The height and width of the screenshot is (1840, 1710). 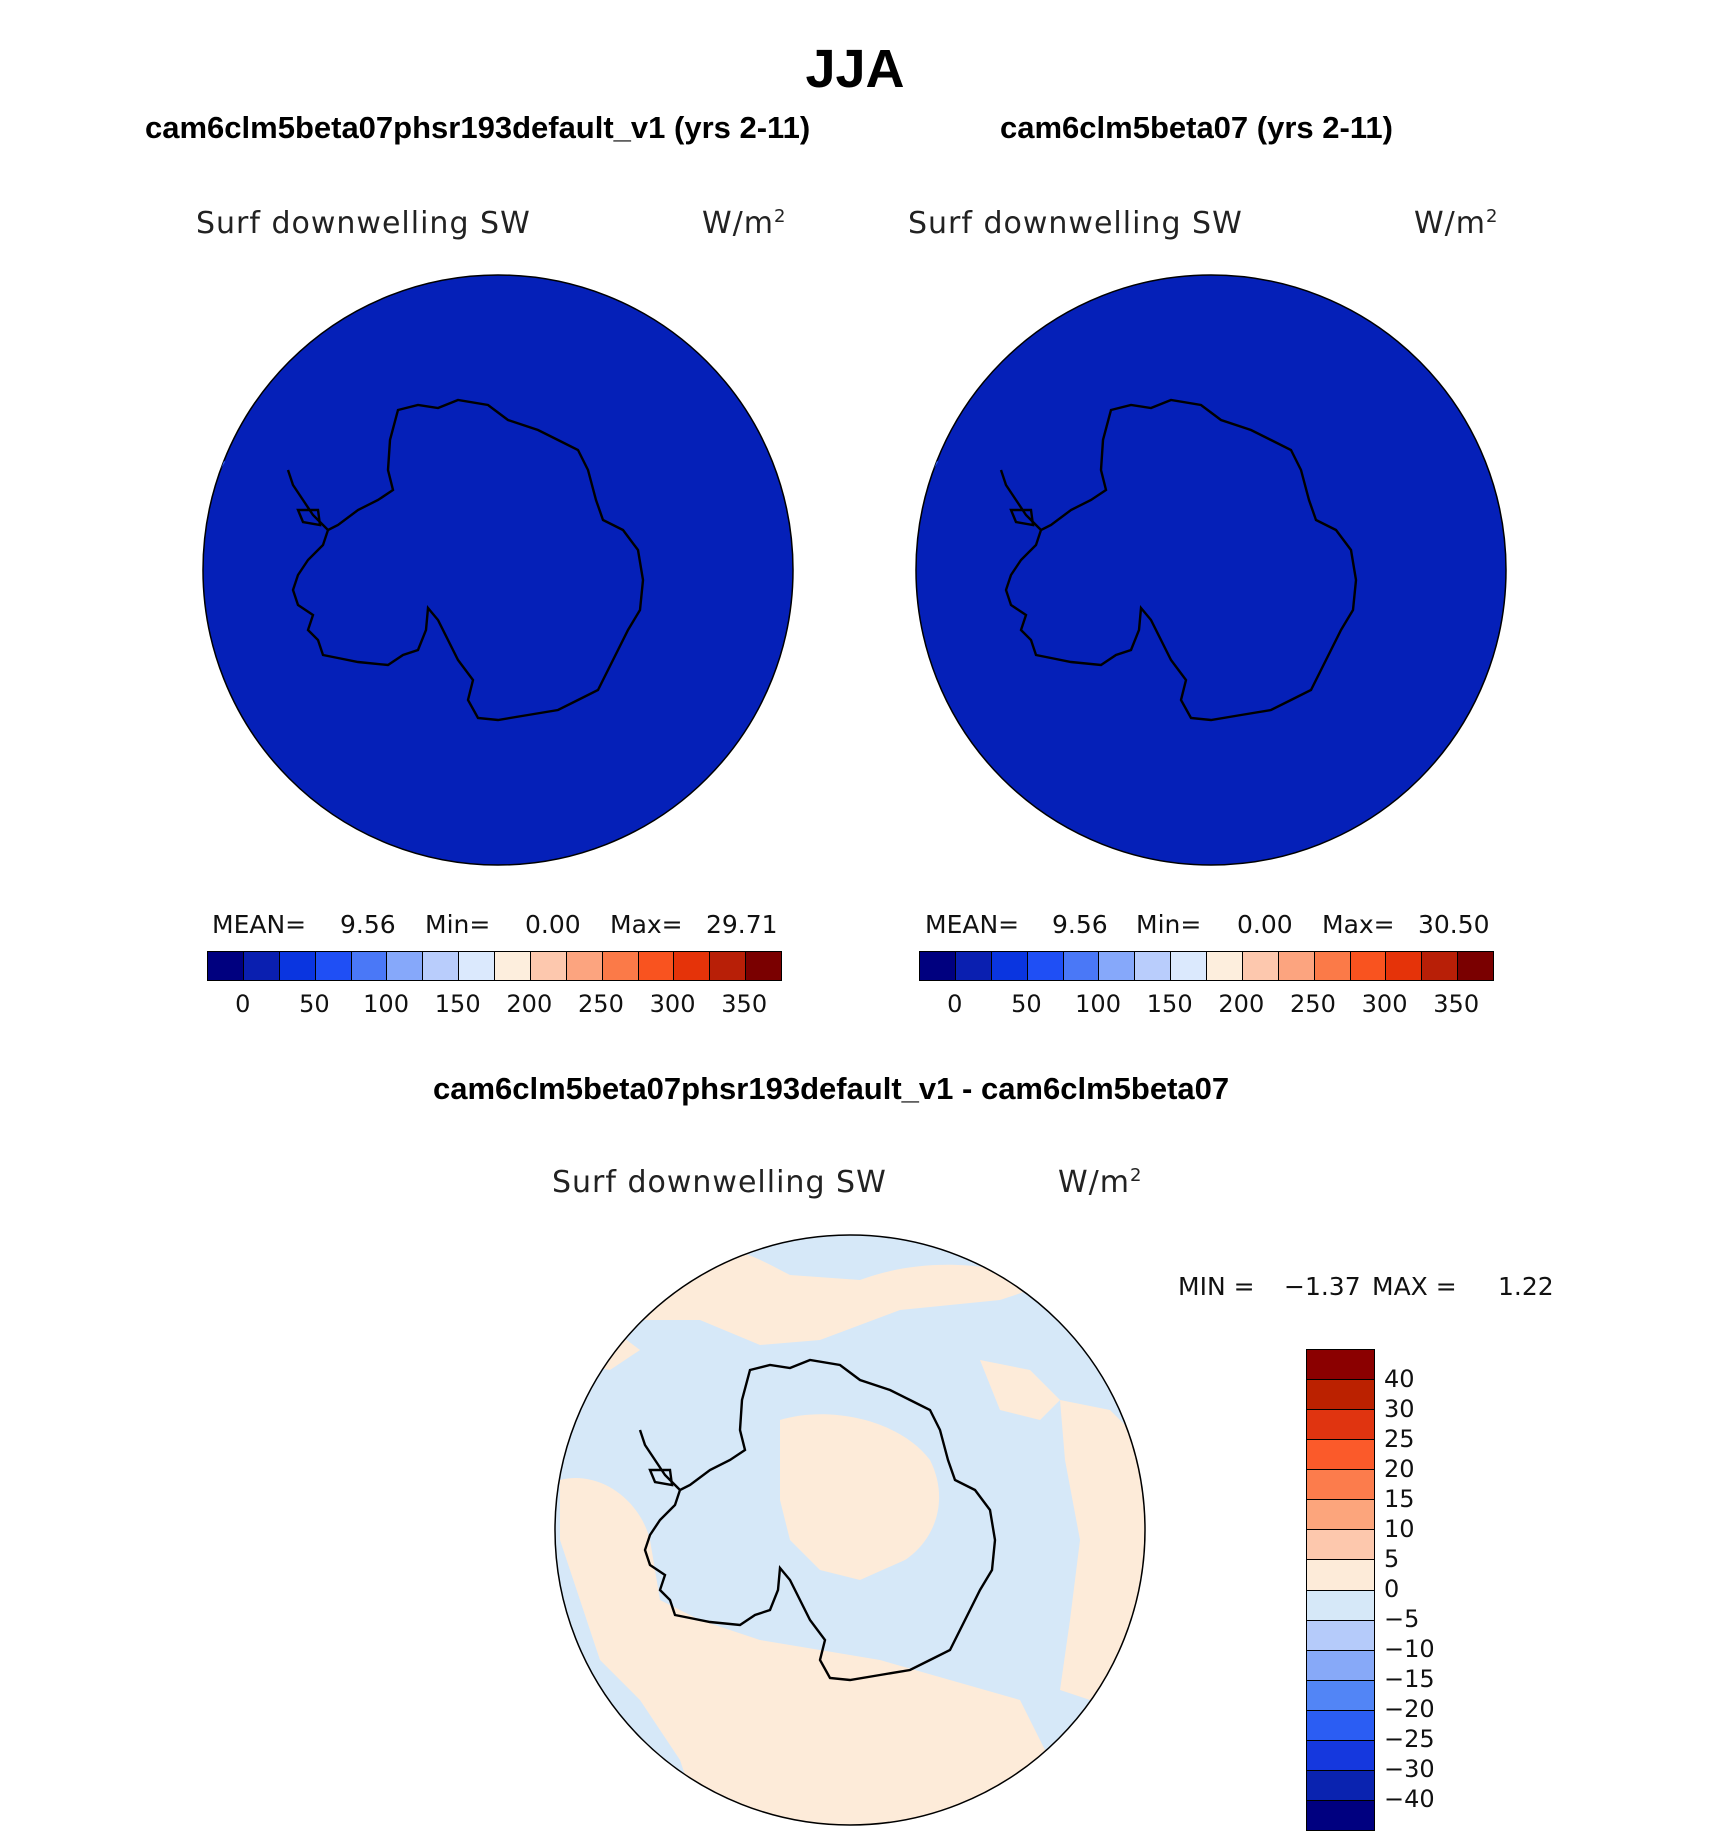 What do you see at coordinates (495, 1005) in the screenshot?
I see `panel-1-colorbar-ticks: 0 50 100 150 200 250 300 350` at bounding box center [495, 1005].